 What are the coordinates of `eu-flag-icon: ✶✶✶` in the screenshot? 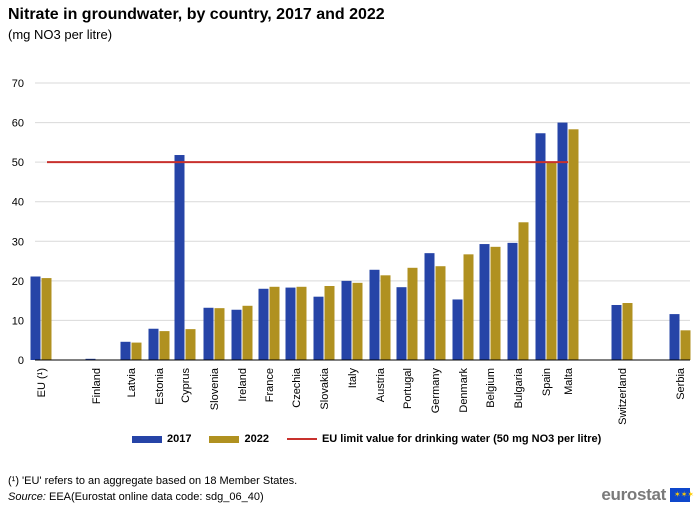 It's located at (682, 495).